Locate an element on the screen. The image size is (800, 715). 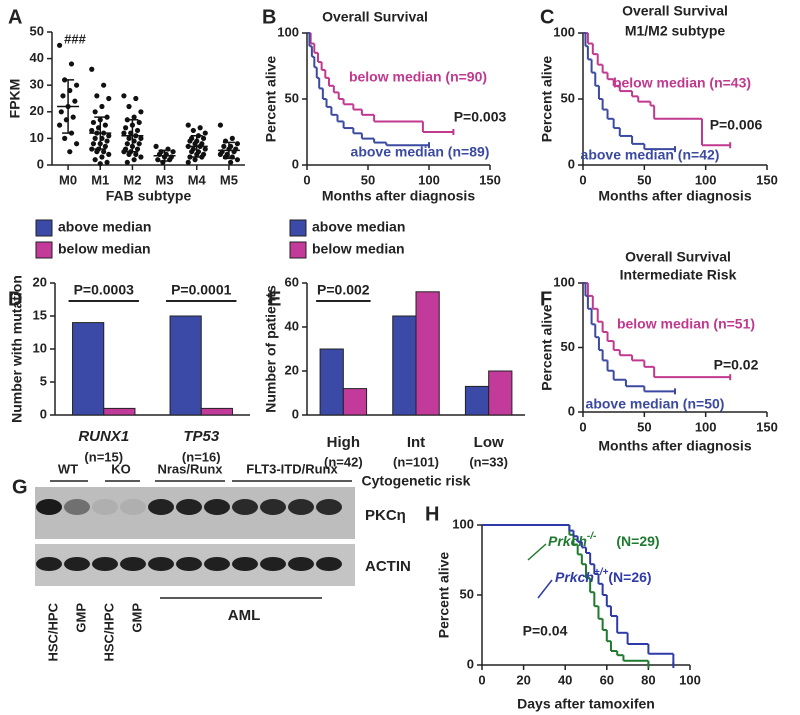
series-label: below median (n=43) is located at coordinates (682, 83).